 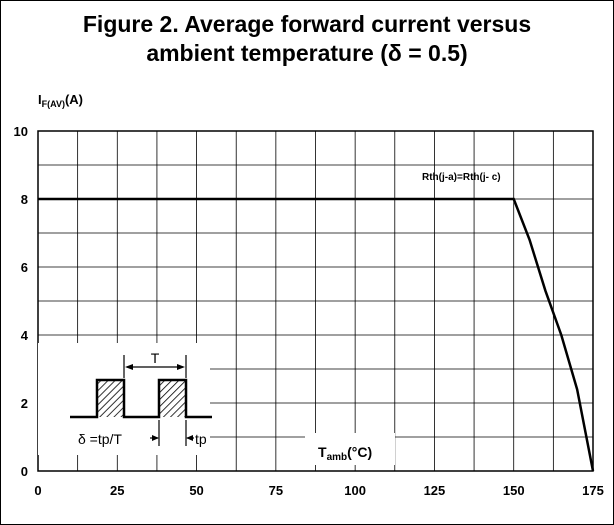 What do you see at coordinates (129, 367) in the screenshot?
I see `period-arrow-left` at bounding box center [129, 367].